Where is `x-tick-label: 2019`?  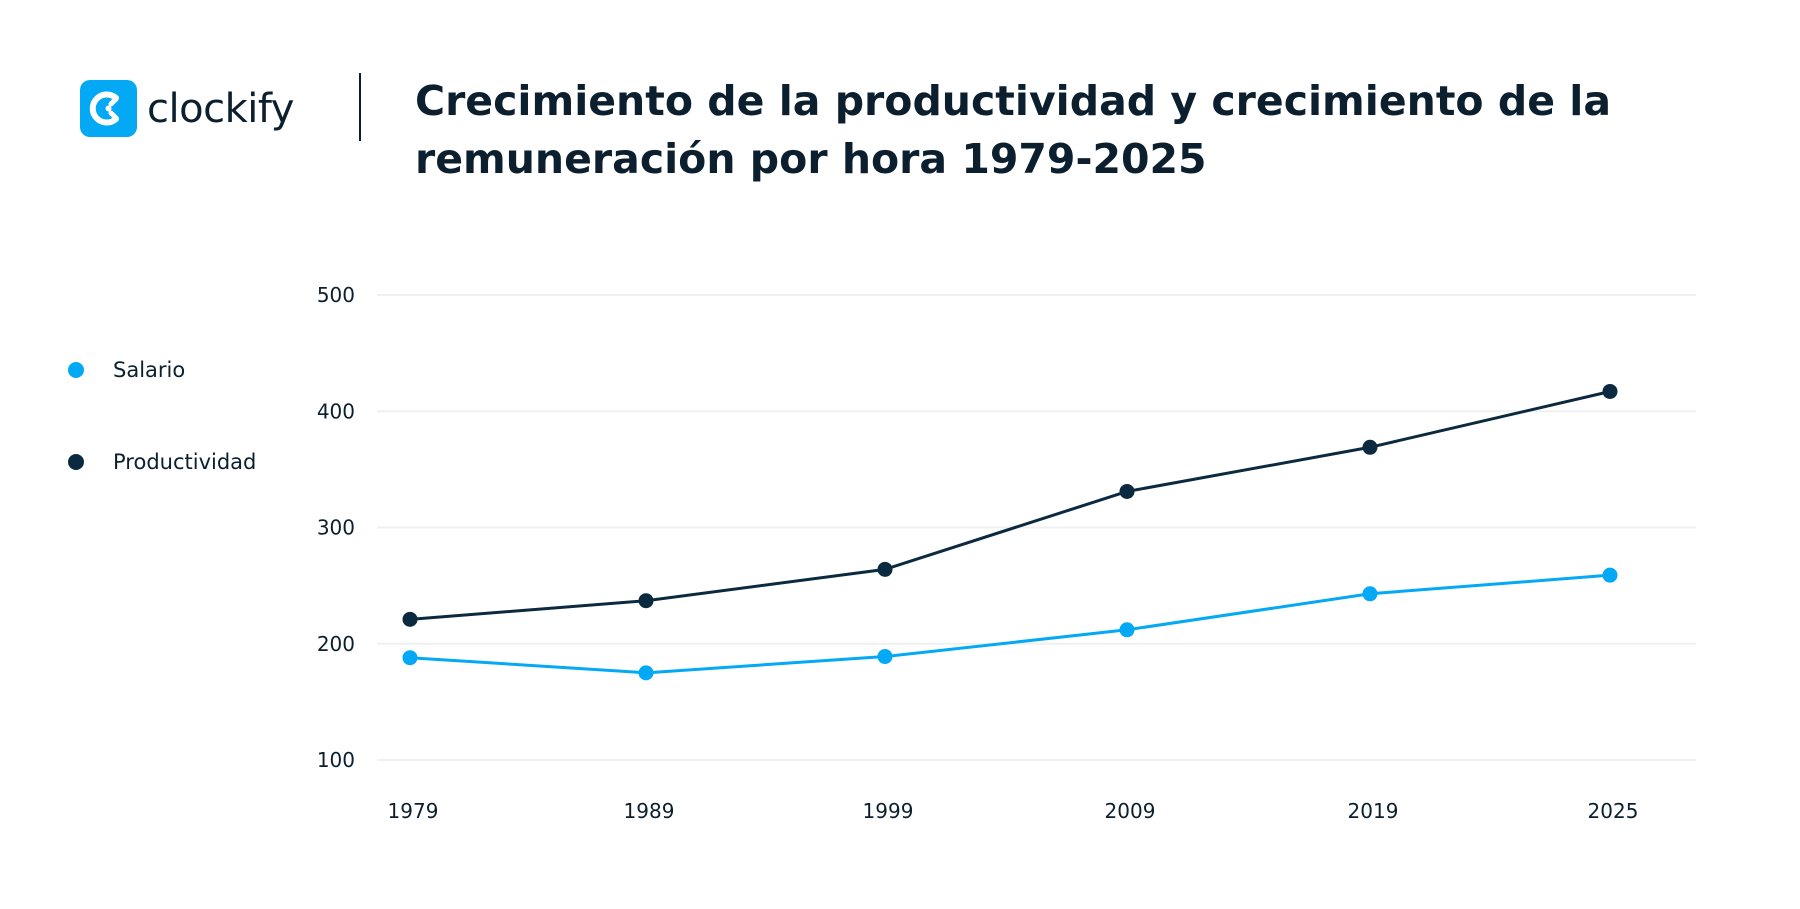
x-tick-label: 2019 is located at coordinates (1373, 811).